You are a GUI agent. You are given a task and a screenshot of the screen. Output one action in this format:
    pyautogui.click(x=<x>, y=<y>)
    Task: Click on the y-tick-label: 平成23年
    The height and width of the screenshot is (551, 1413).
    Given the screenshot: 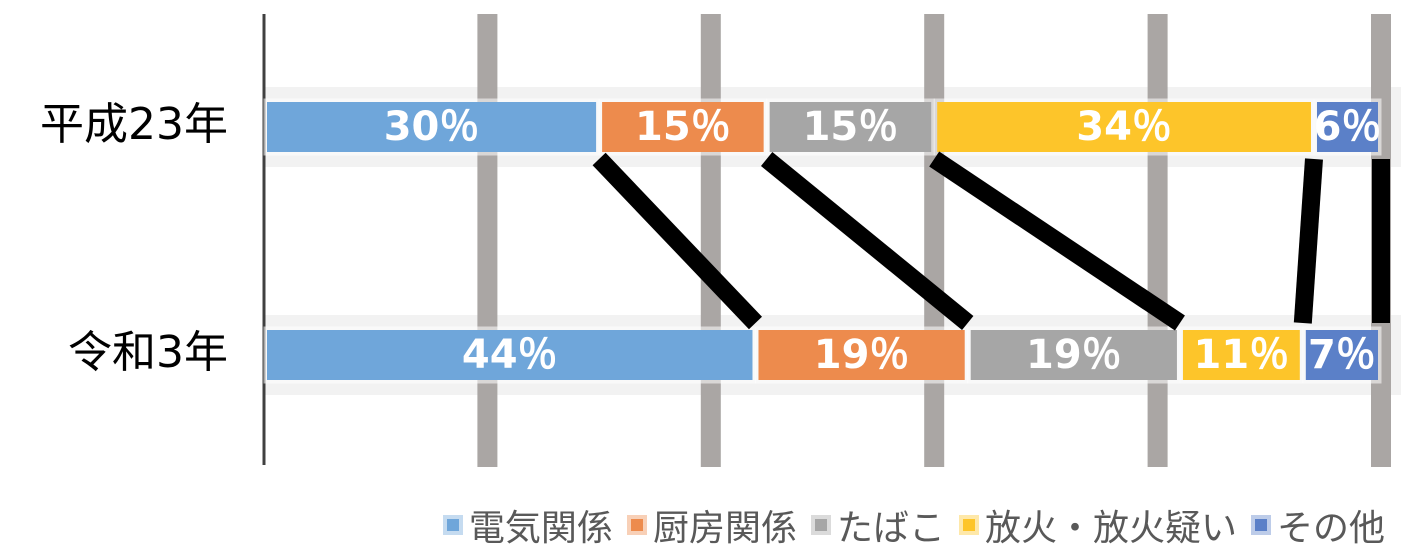 What is the action you would take?
    pyautogui.click(x=134, y=124)
    